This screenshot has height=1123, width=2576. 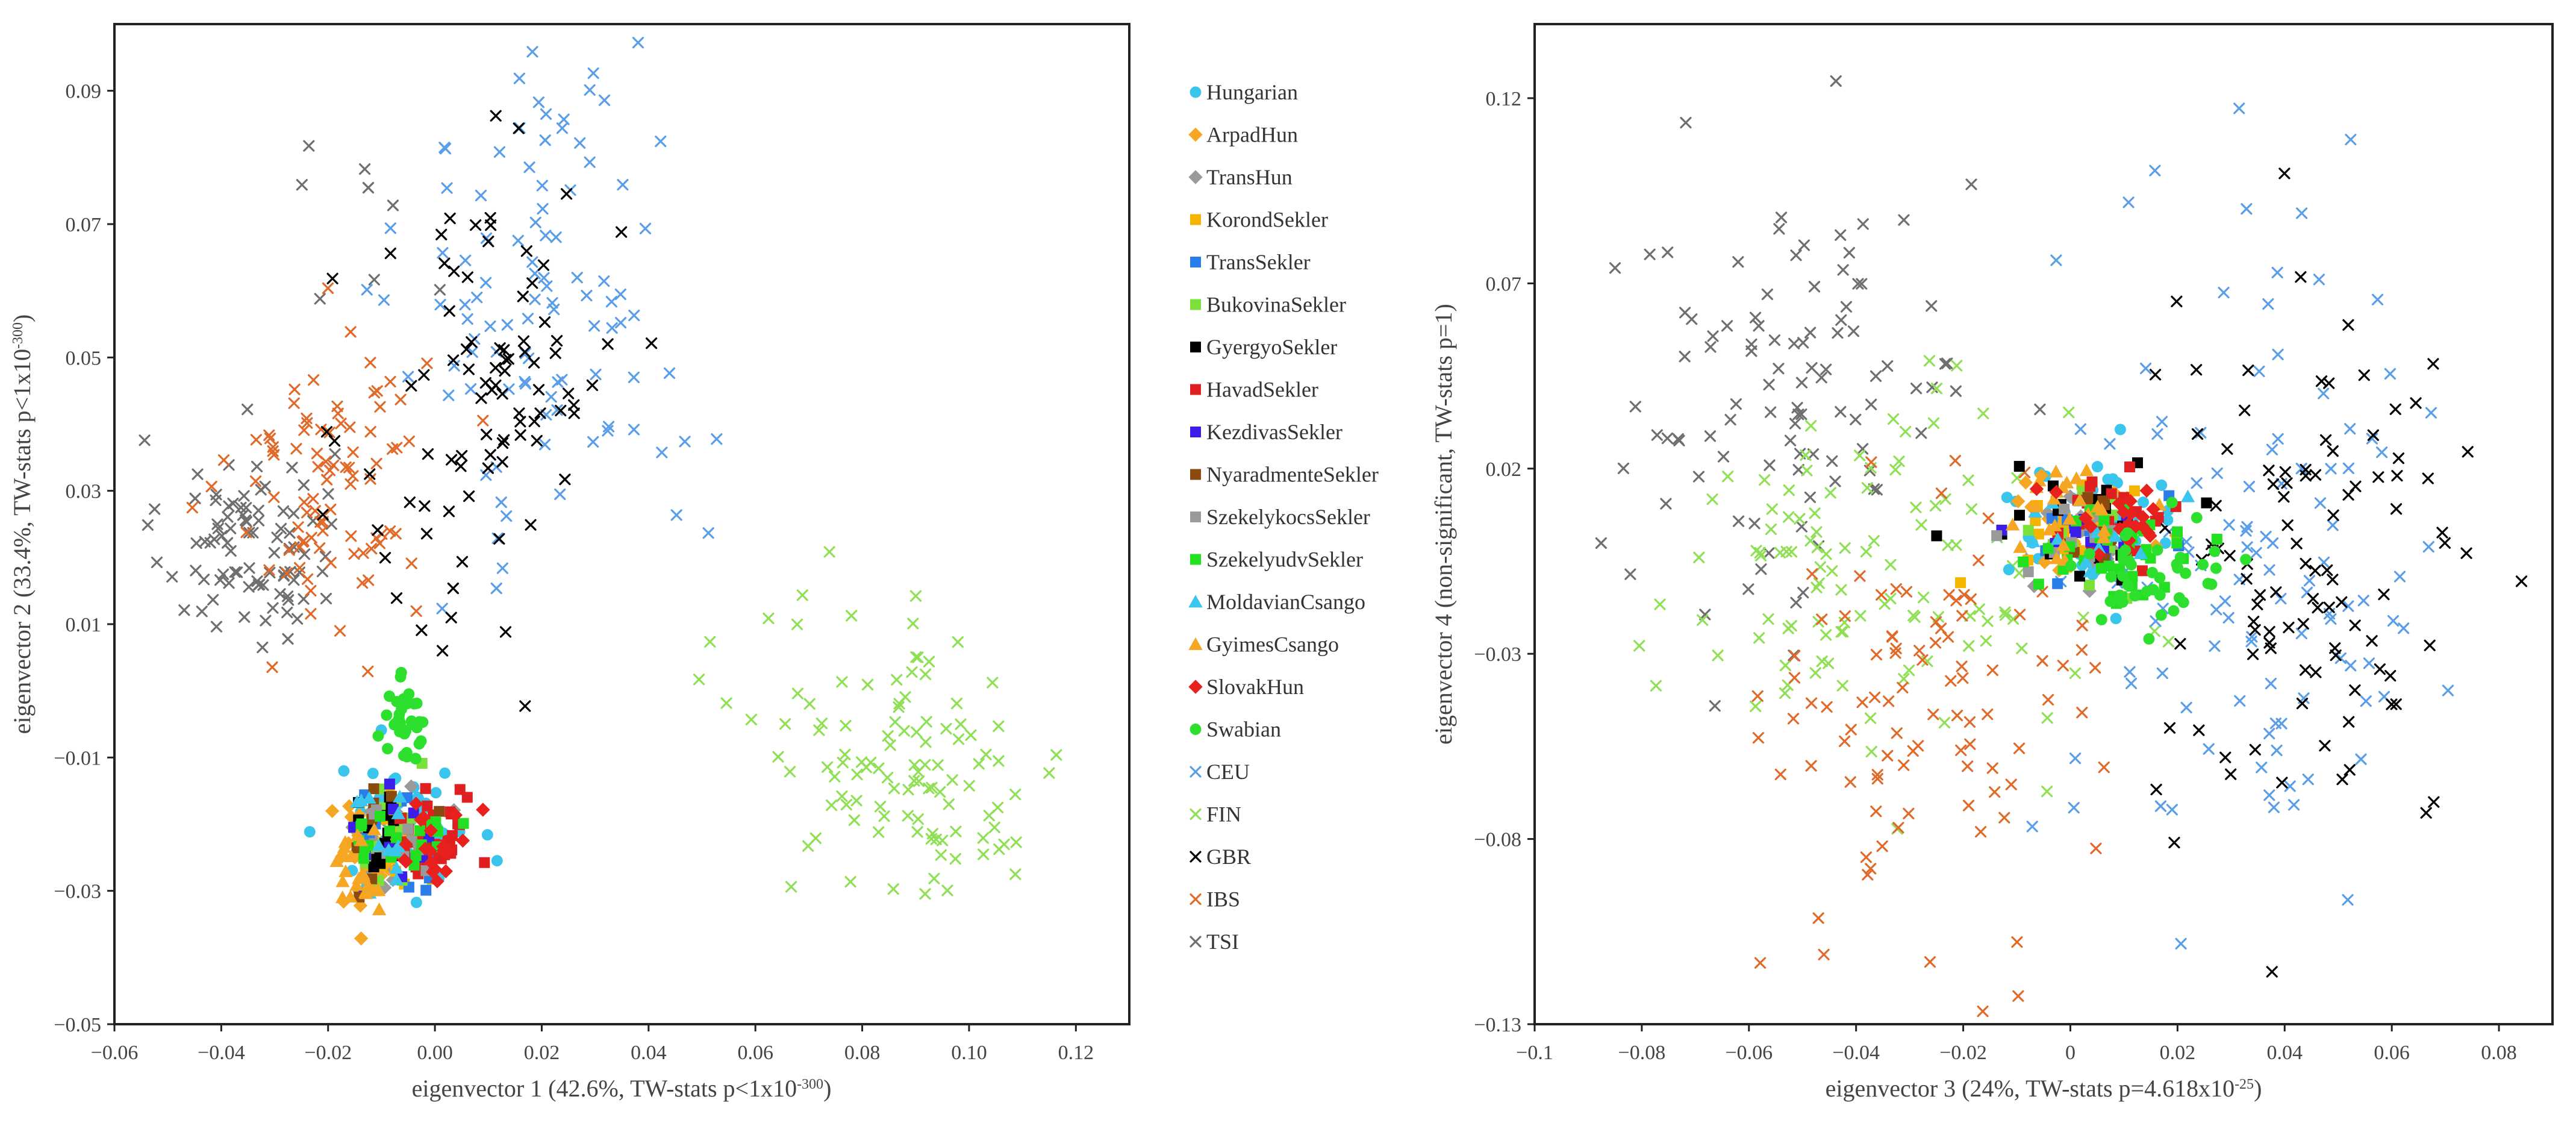 What do you see at coordinates (1222, 942) in the screenshot?
I see `legend-label: TSI` at bounding box center [1222, 942].